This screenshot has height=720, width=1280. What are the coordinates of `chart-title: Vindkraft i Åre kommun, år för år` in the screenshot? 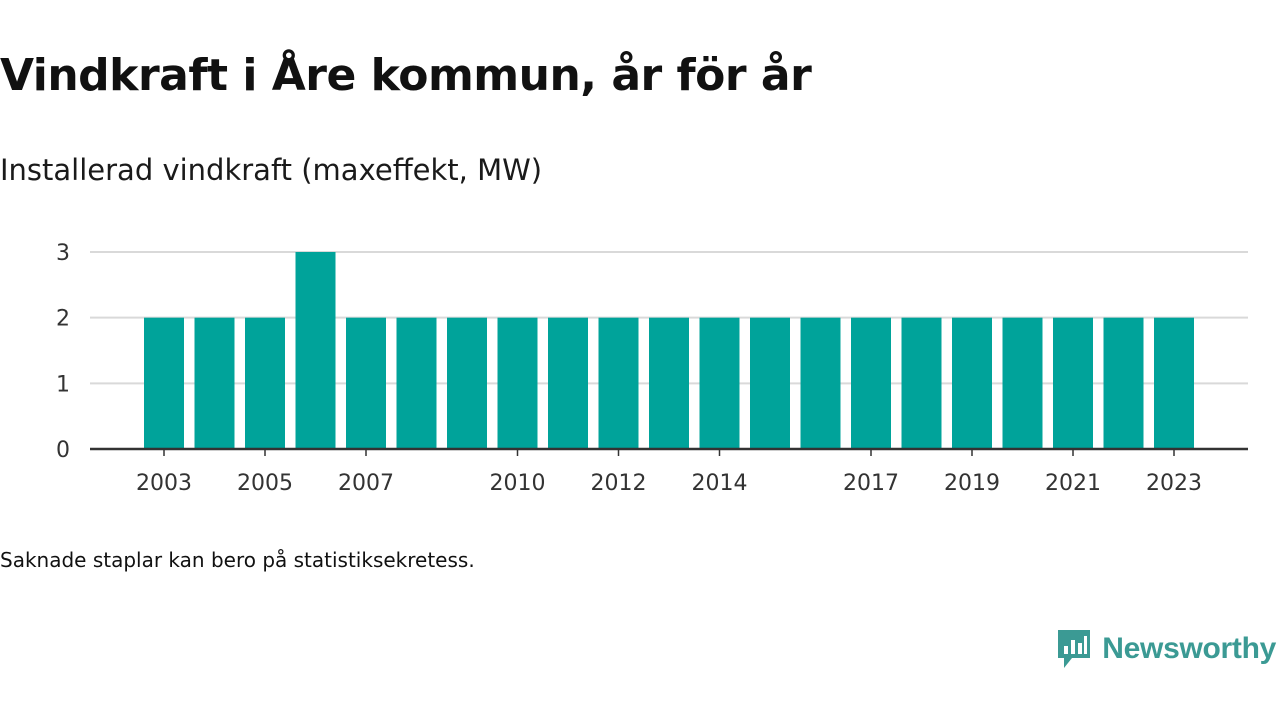 It's located at (406, 75).